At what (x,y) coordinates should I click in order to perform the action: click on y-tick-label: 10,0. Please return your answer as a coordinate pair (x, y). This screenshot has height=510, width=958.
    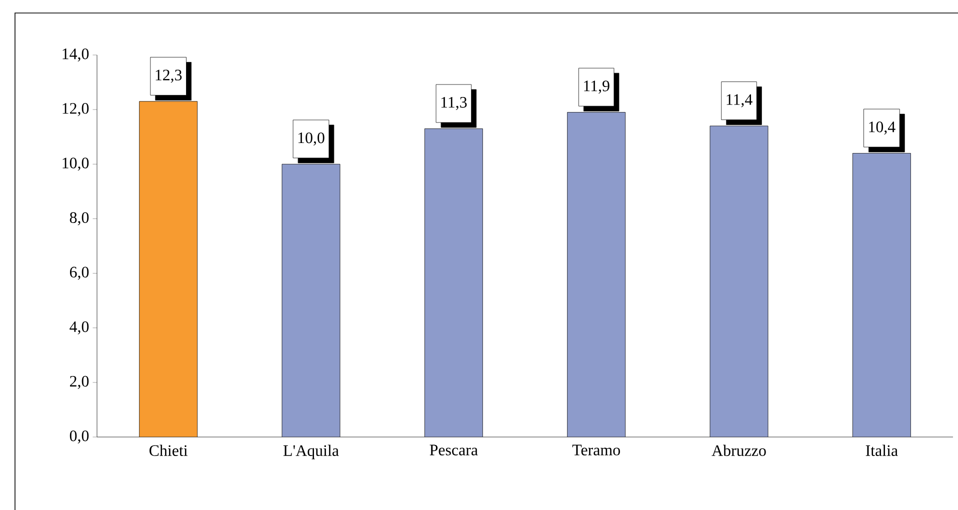
    Looking at the image, I should click on (75, 164).